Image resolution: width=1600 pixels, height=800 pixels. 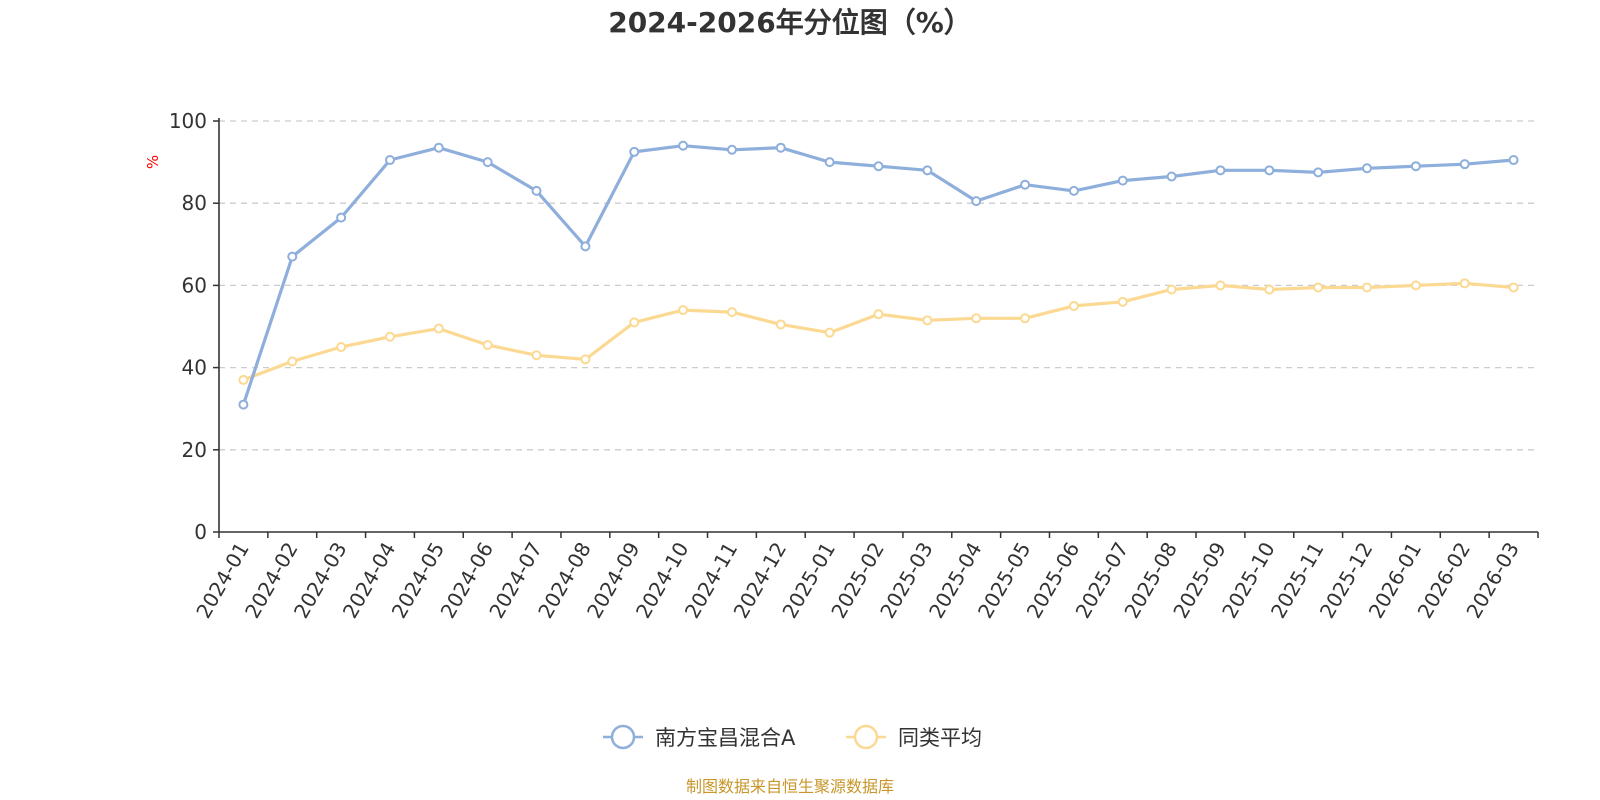 I want to click on y-tick-label: 0, so click(x=200, y=532).